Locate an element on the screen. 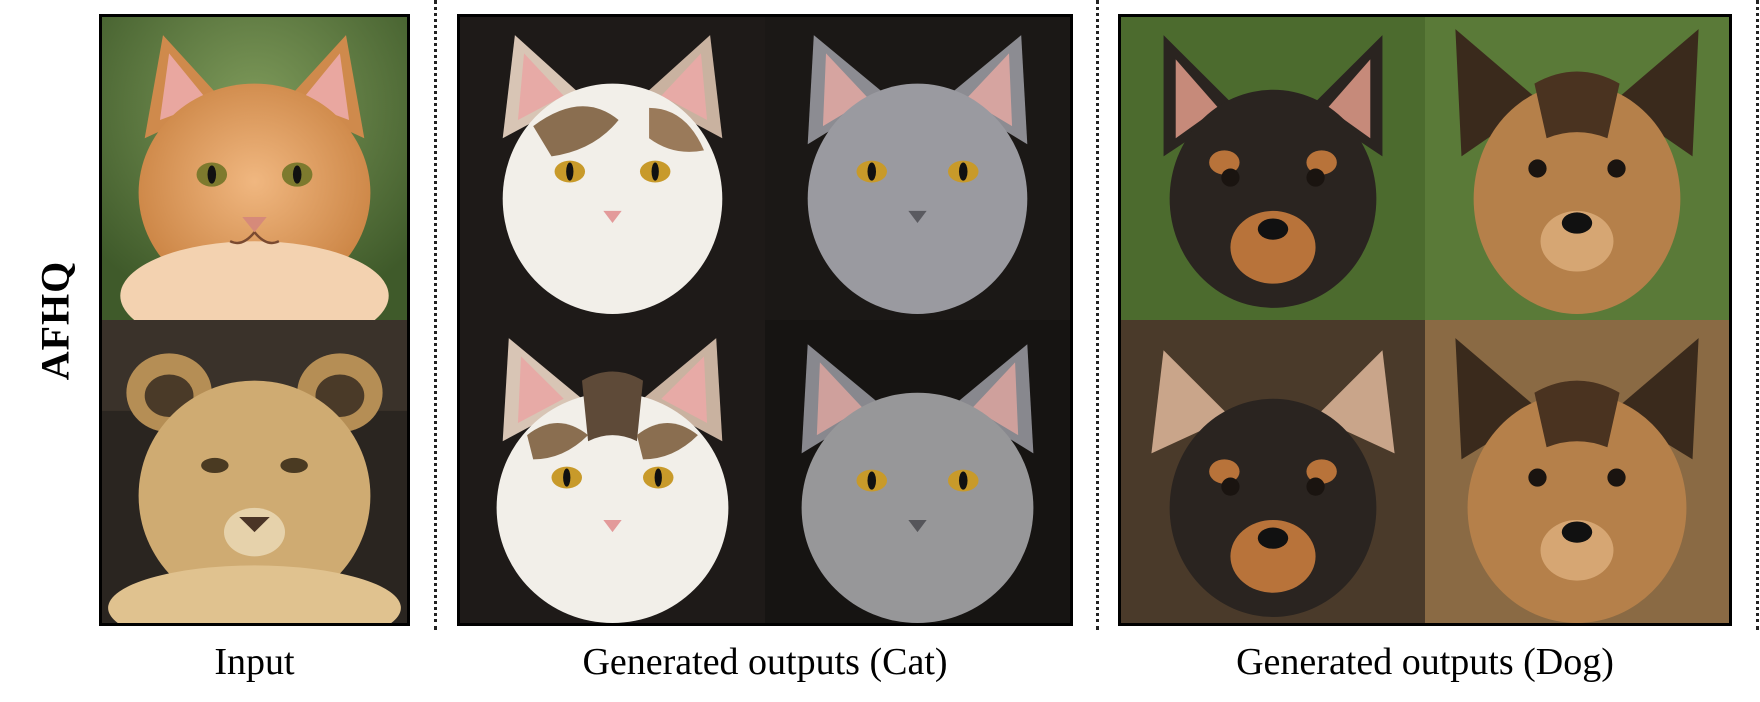 This screenshot has width=1760, height=702. caption-generated-dog: Generated outputs (Dog) is located at coordinates (1425, 662).